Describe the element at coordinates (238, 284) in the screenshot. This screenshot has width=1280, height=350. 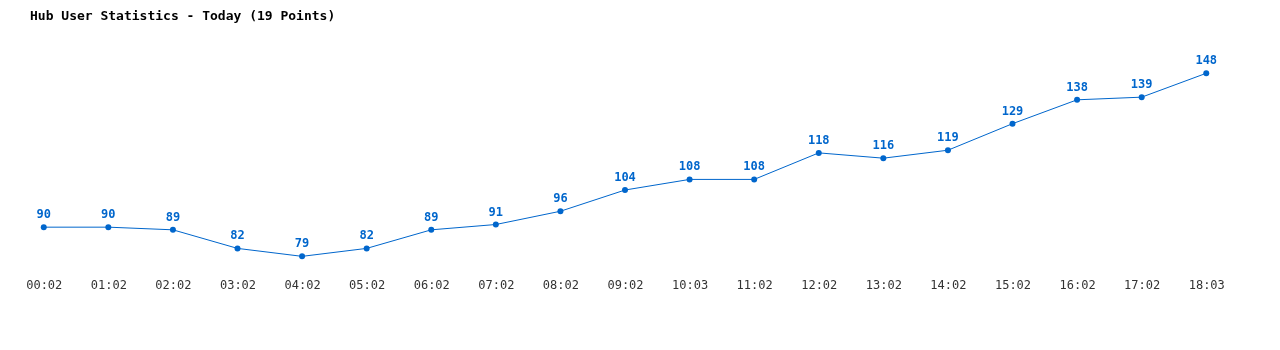
I see `x-tick-label: 03:02` at that location.